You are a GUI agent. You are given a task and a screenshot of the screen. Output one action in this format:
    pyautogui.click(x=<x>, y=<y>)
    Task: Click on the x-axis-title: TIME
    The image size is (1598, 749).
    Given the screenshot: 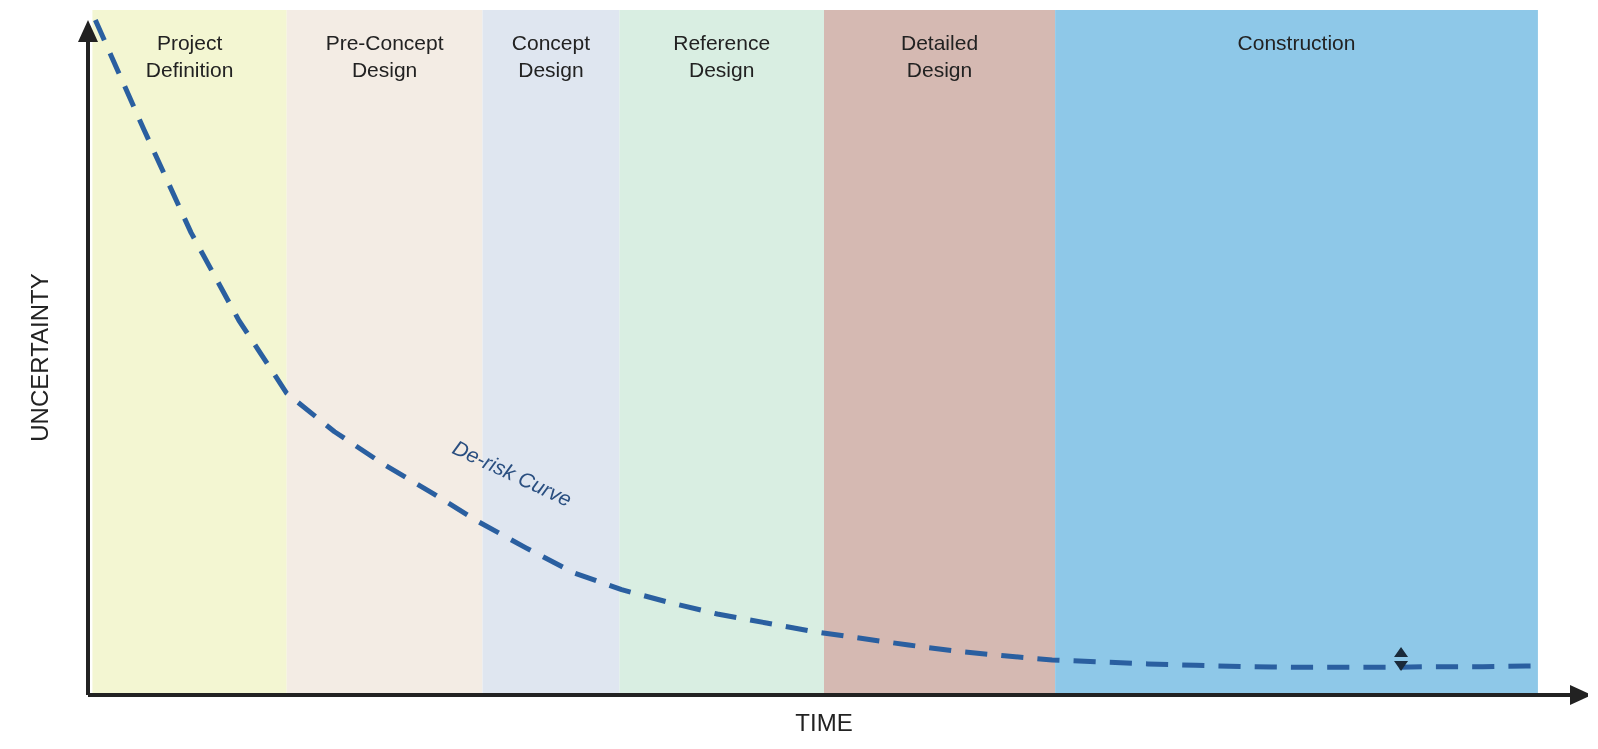 What is the action you would take?
    pyautogui.click(x=824, y=722)
    